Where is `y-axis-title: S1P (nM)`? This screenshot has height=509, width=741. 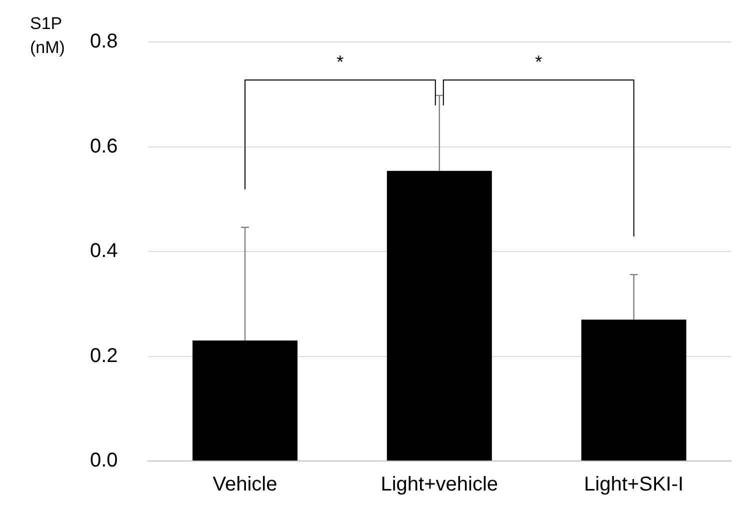
y-axis-title: S1P (nM) is located at coordinates (47, 36).